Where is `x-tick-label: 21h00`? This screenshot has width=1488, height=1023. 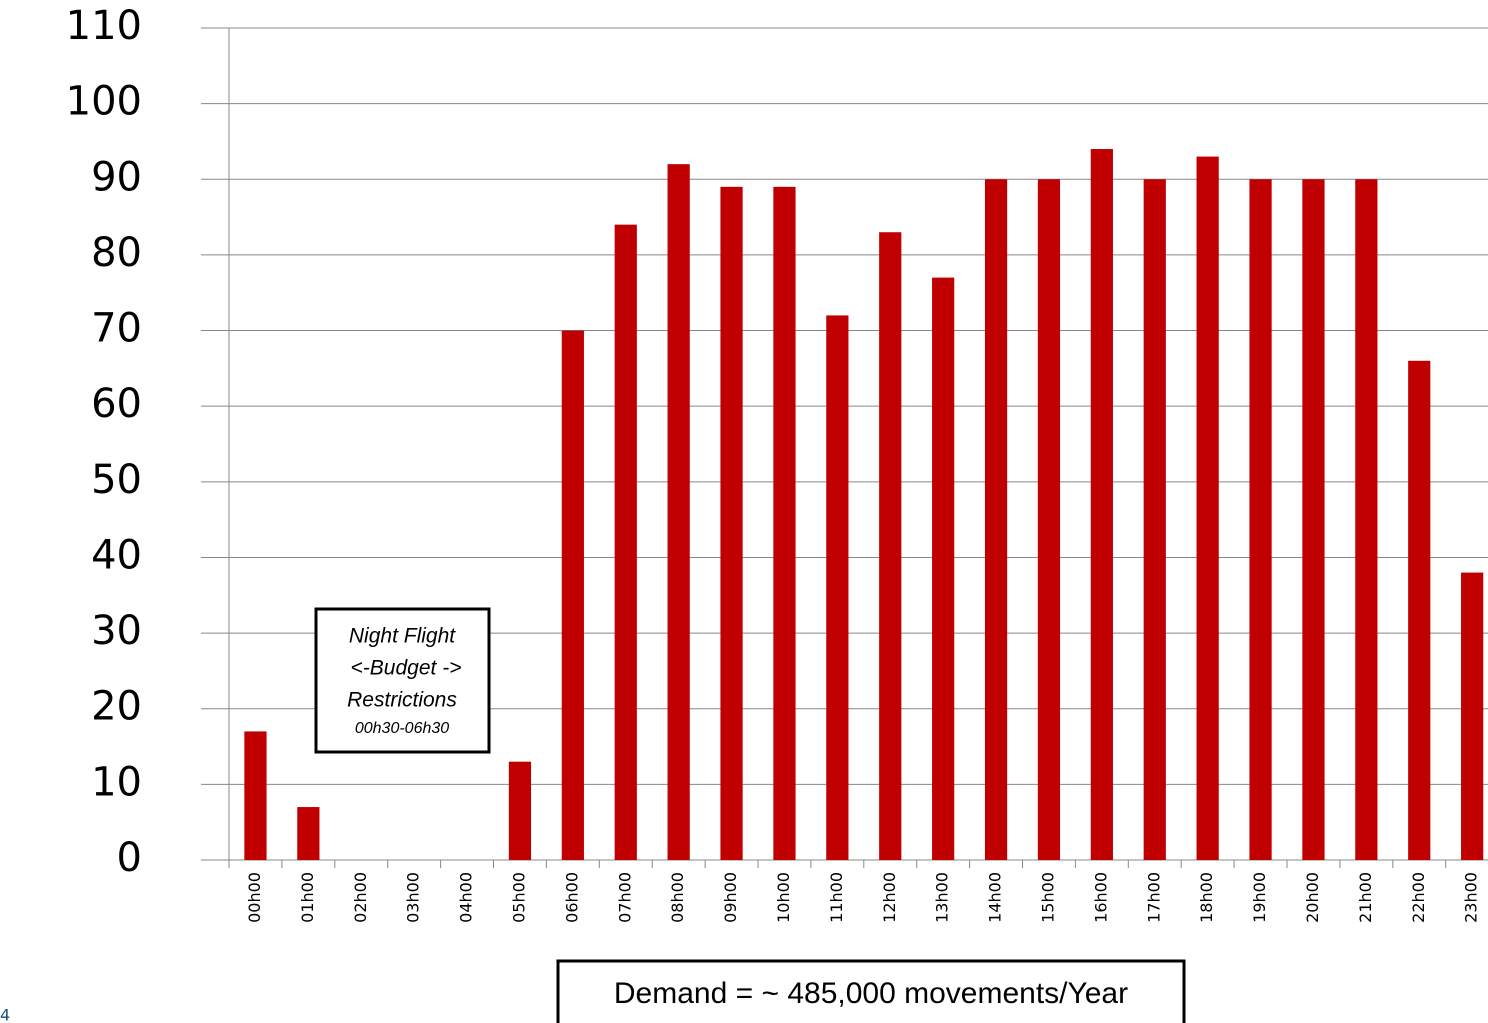
x-tick-label: 21h00 is located at coordinates (1365, 897).